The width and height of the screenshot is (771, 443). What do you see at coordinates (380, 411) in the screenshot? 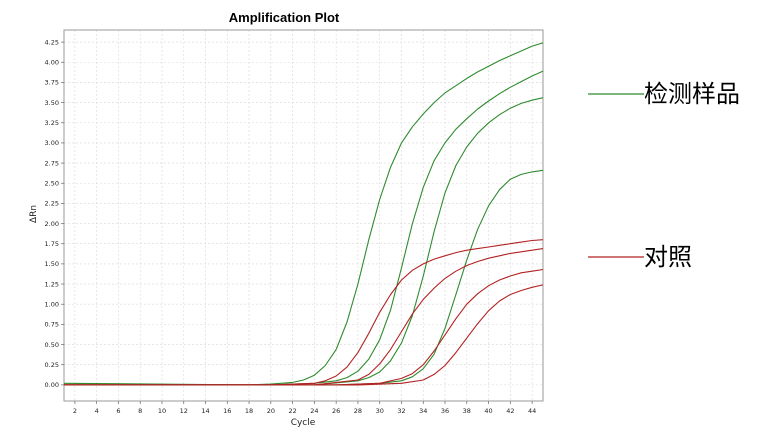
I see `x-tick-label: 30` at bounding box center [380, 411].